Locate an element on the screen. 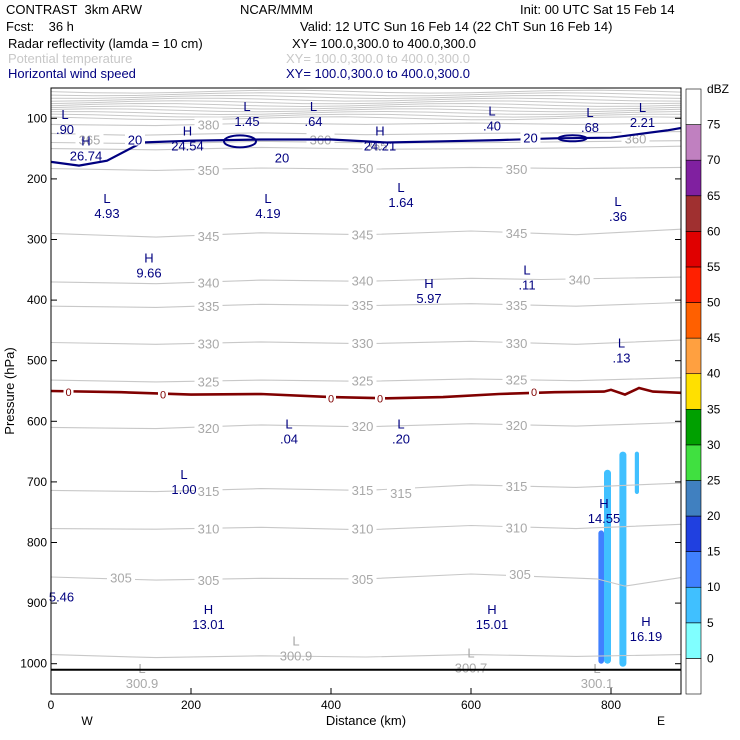 Image resolution: width=740 pixels, height=740 pixels. wind-extremum-value: 4.19 is located at coordinates (267, 213).